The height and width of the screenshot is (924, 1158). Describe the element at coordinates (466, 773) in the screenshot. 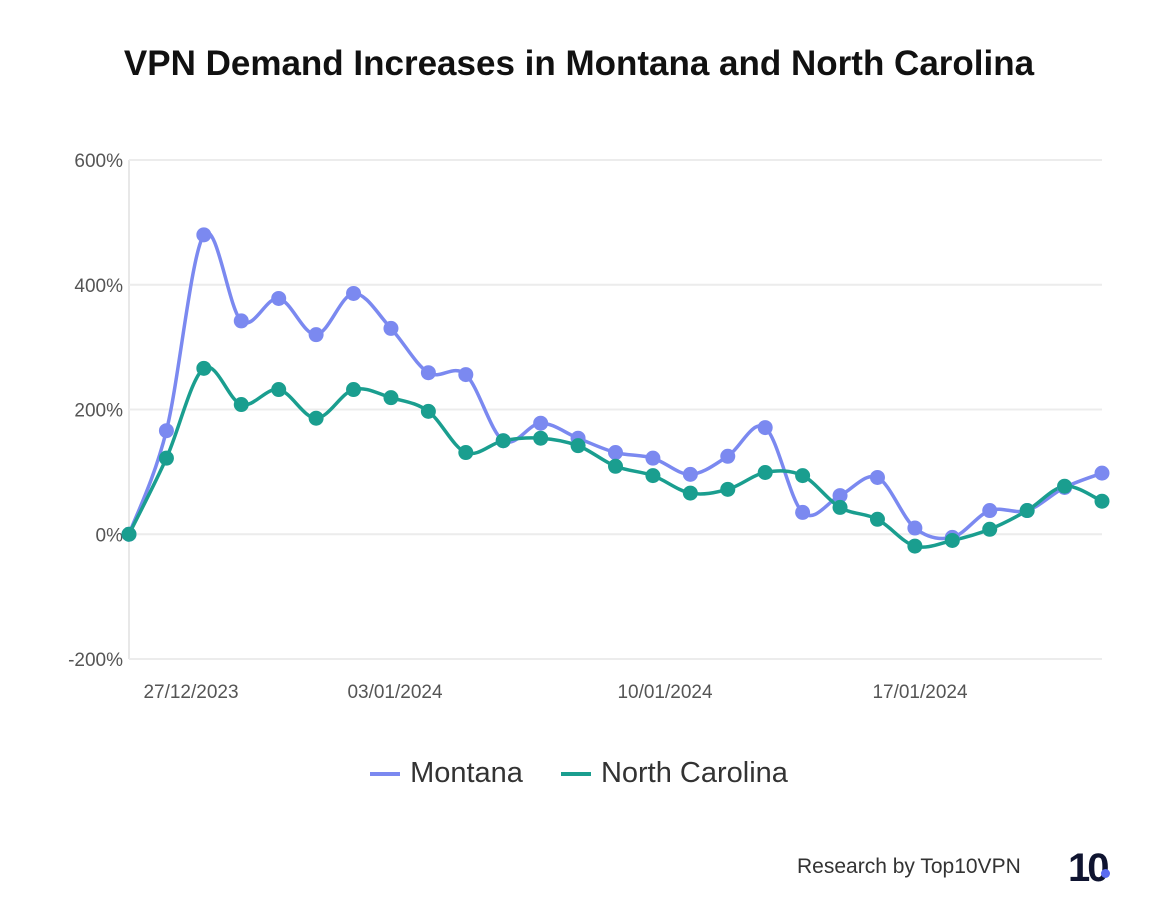

I see `legend-label: Montana` at that location.